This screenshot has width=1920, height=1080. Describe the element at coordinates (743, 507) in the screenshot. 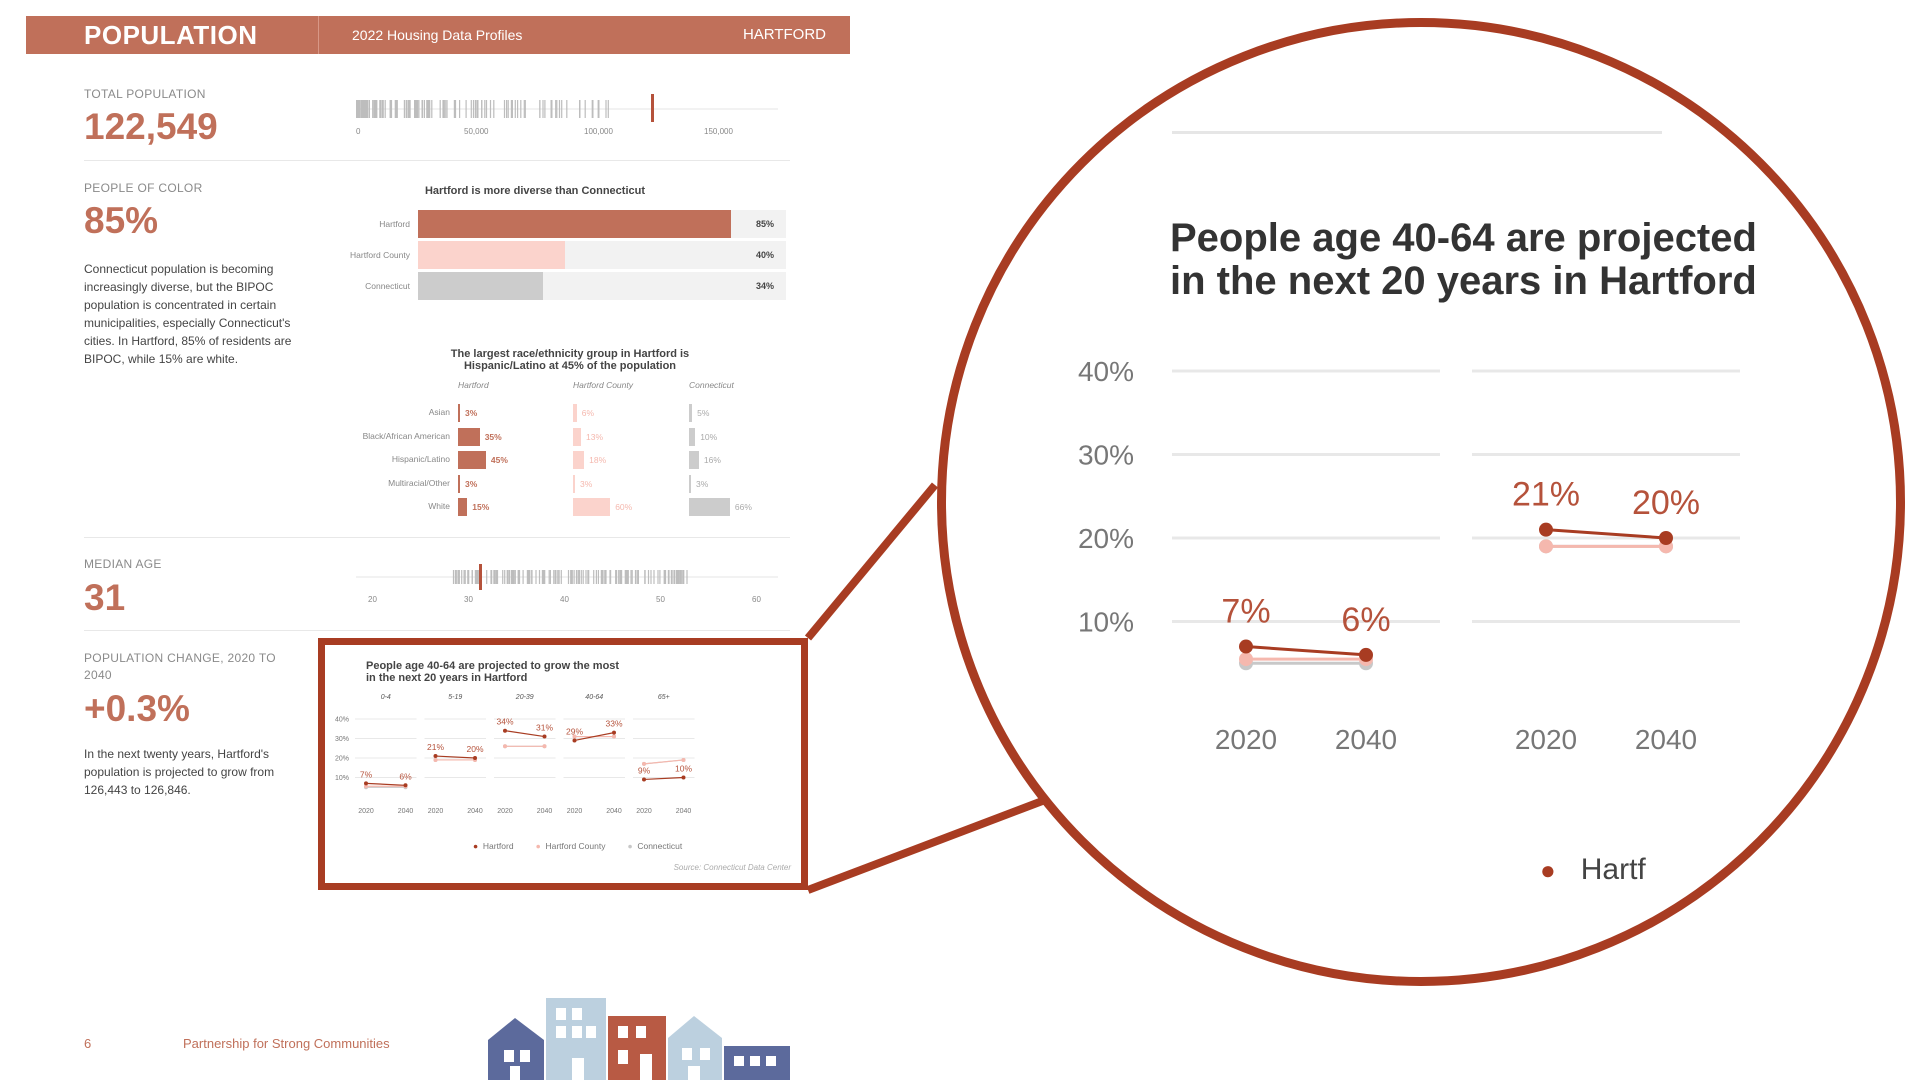

I see `race-value: 66%` at that location.